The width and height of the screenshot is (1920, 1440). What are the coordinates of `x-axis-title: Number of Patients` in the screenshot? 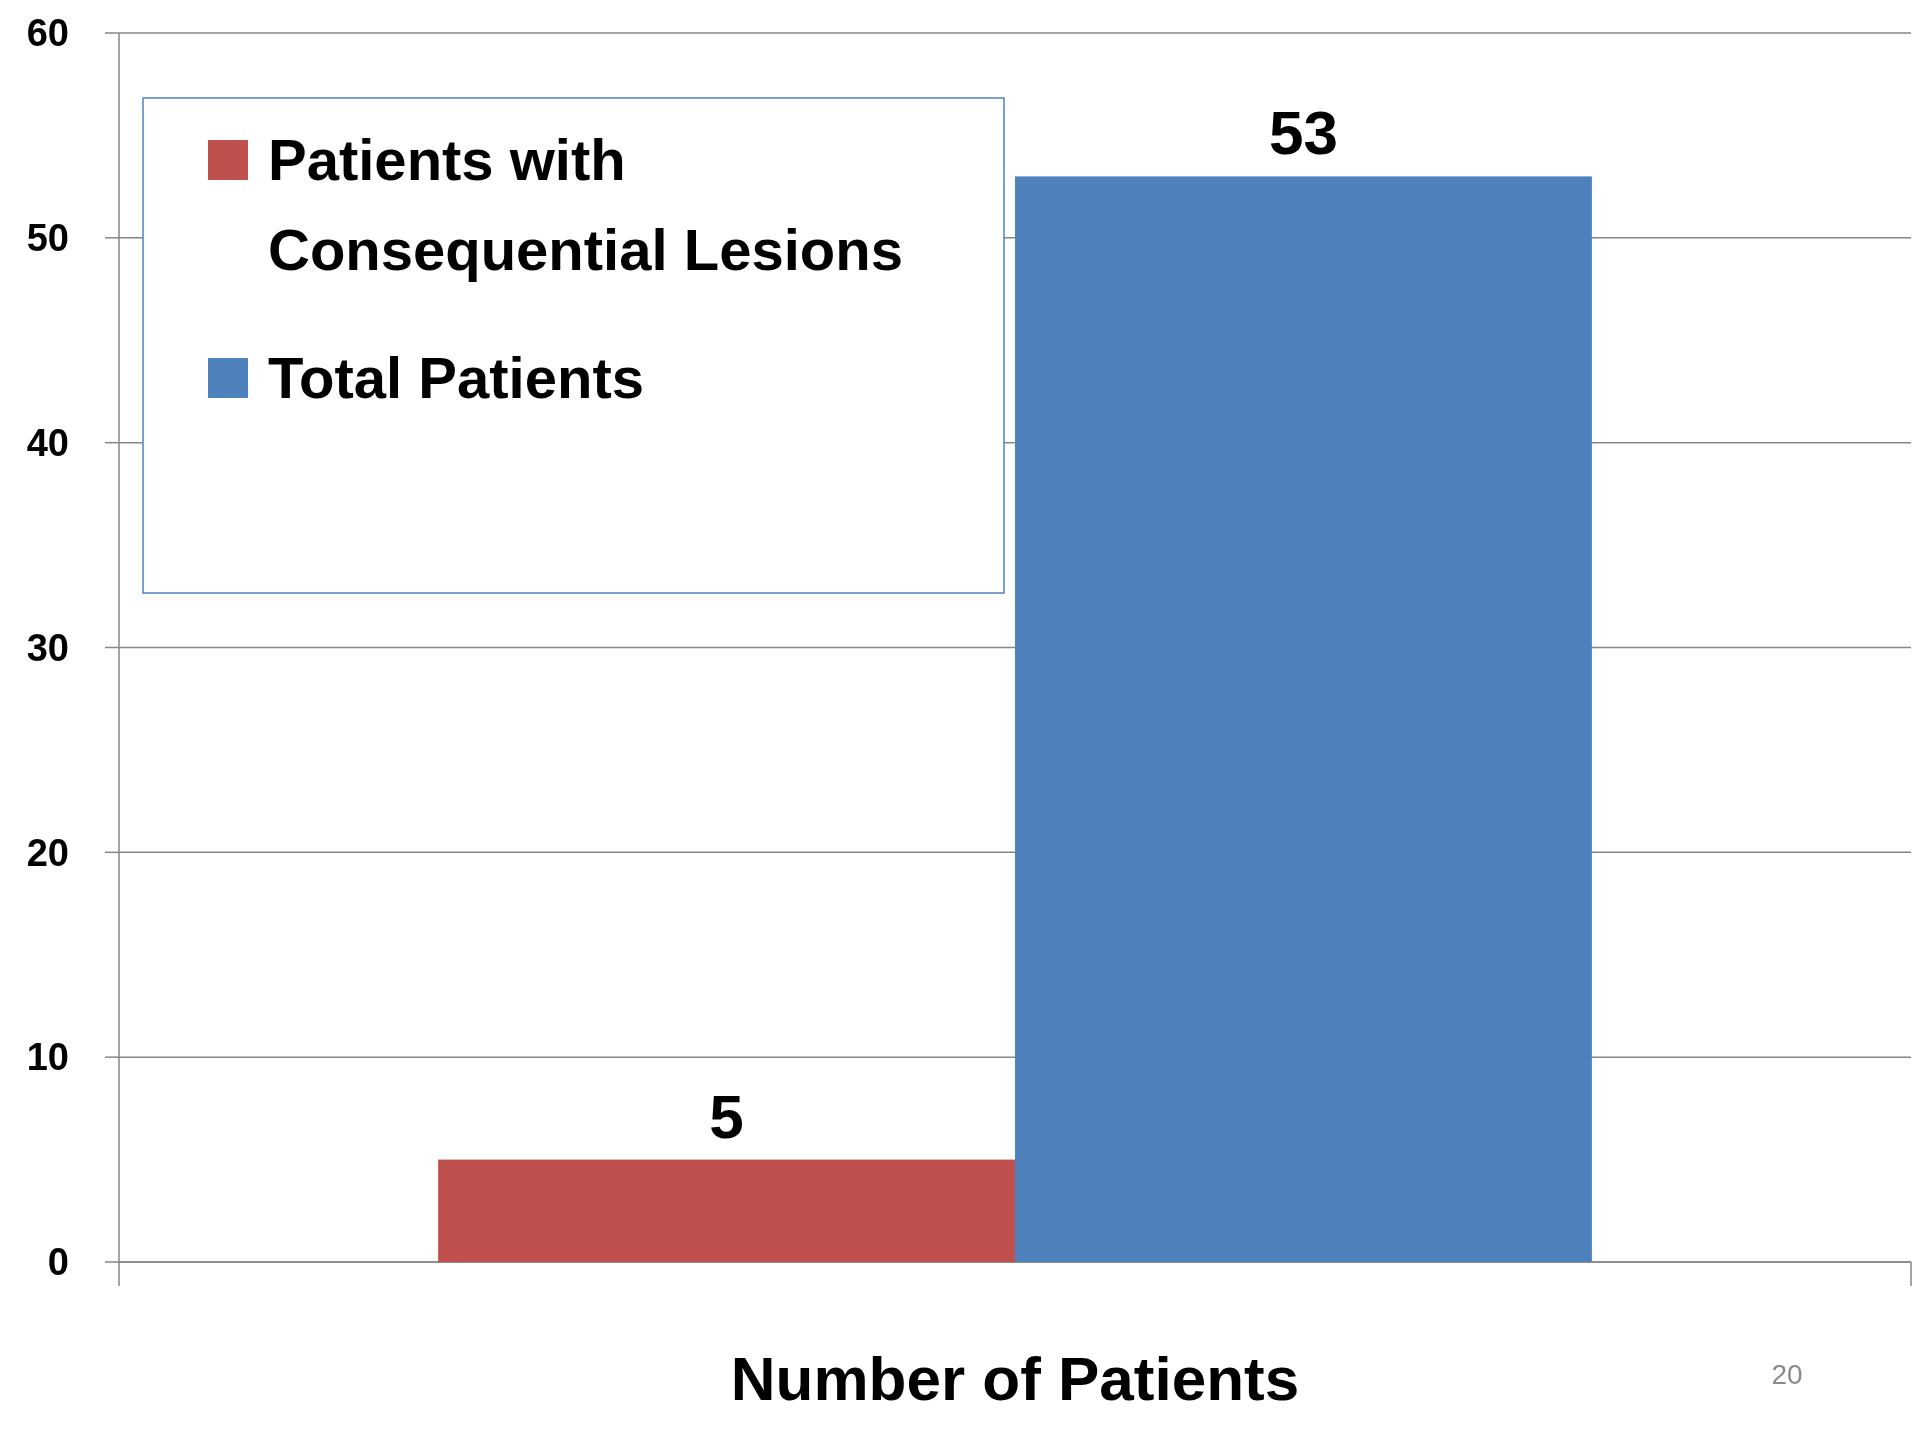 It's located at (1015, 1378).